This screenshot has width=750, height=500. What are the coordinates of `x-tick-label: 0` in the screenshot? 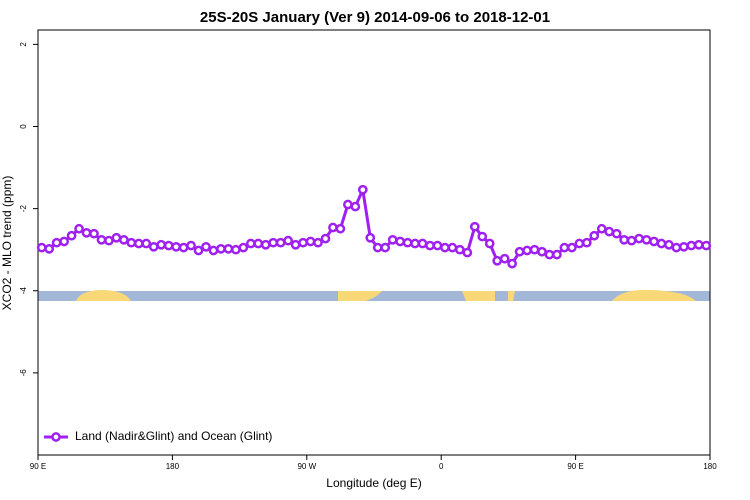 It's located at (441, 466).